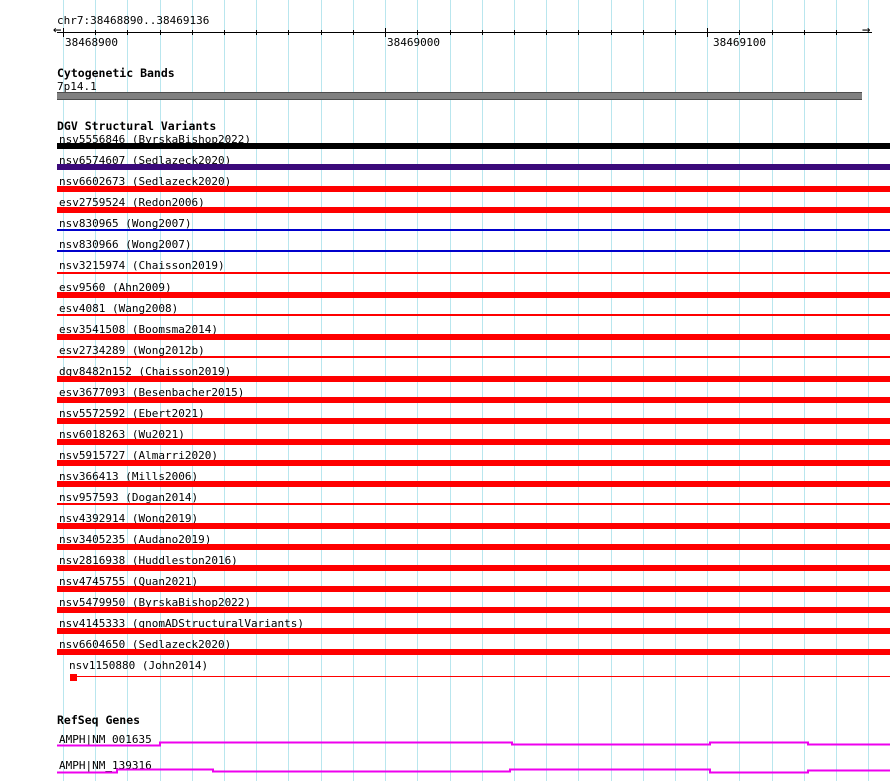 This screenshot has height=781, width=890. I want to click on ruler-tick-label: 38469100, so click(739, 42).